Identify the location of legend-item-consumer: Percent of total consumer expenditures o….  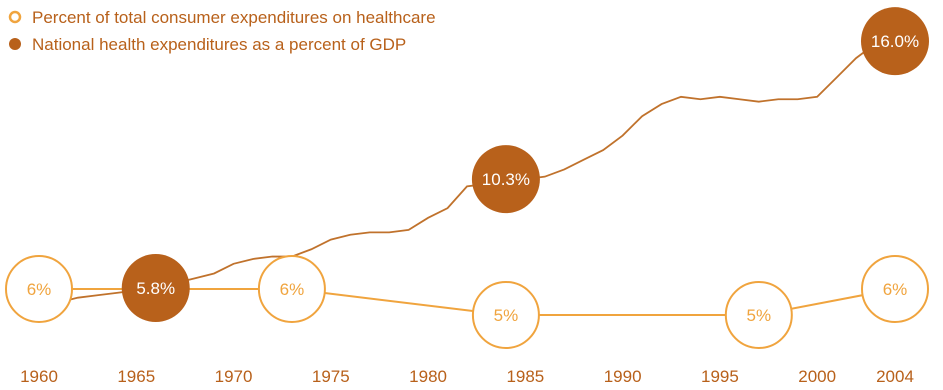
(222, 17).